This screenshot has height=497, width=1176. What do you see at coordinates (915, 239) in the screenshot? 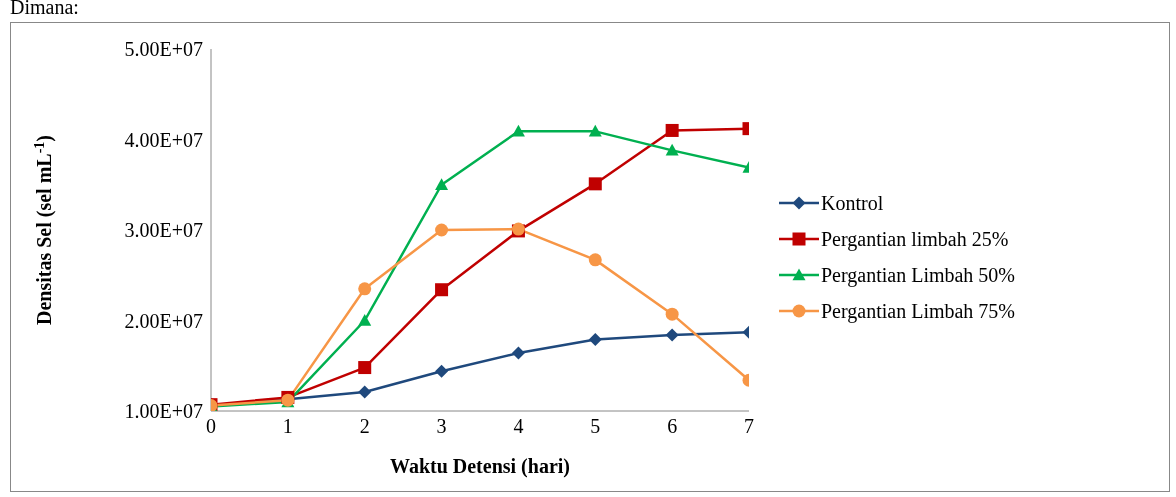
I see `legend-label: Pergantian limbah 25%` at bounding box center [915, 239].